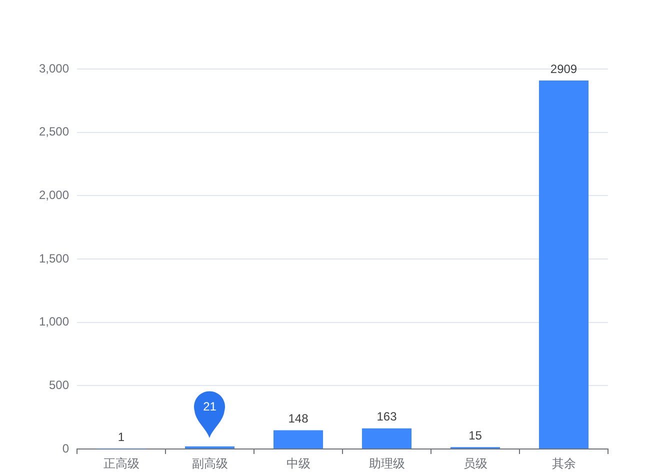 Image resolution: width=655 pixels, height=476 pixels. What do you see at coordinates (210, 407) in the screenshot?
I see `annotation: 21` at bounding box center [210, 407].